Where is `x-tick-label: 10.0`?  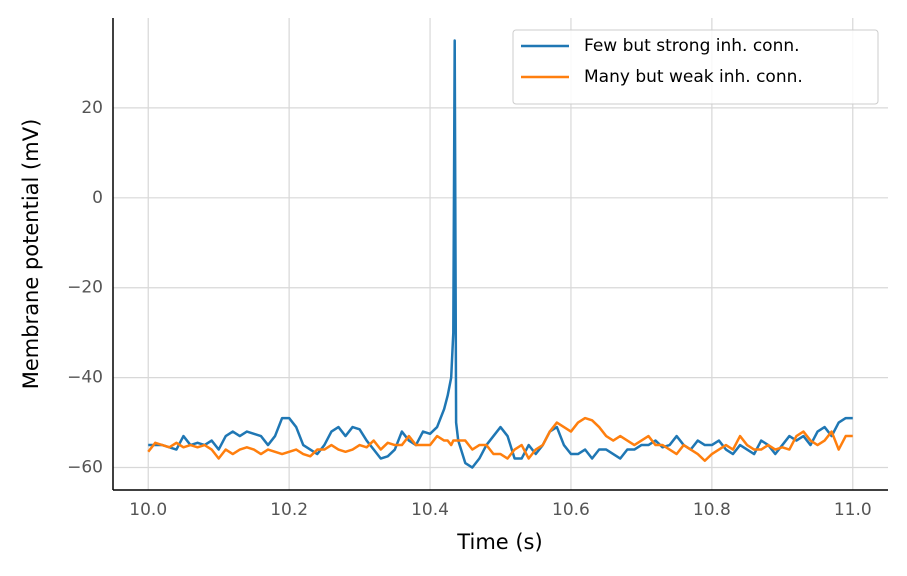 x-tick-label: 10.0 is located at coordinates (148, 510).